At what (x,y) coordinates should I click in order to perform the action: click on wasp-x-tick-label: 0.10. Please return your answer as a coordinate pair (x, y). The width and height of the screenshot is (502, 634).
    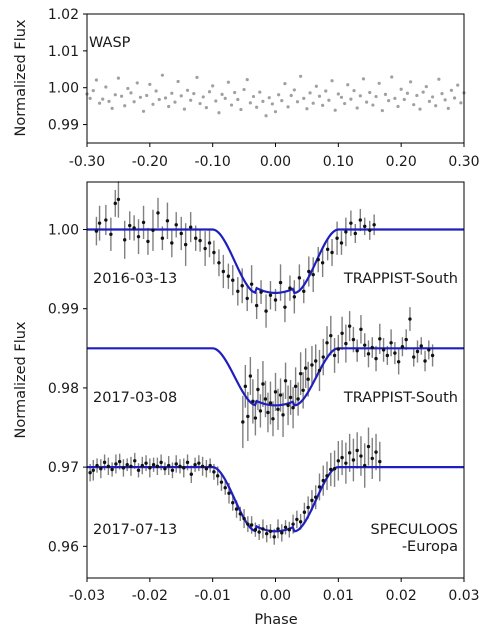
    Looking at the image, I should click on (338, 162).